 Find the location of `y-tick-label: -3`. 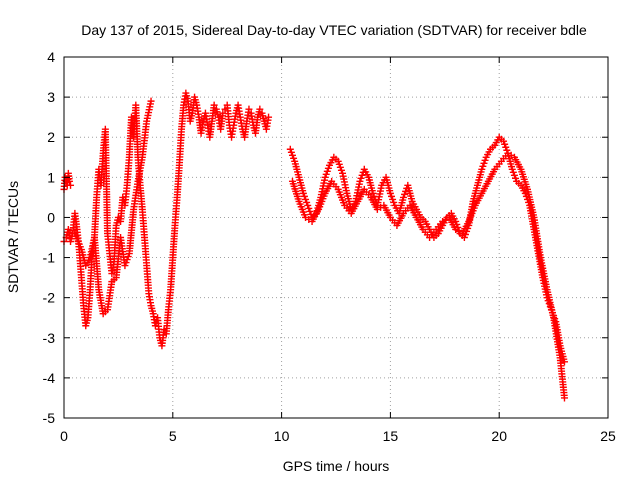

y-tick-label: -3 is located at coordinates (49, 338).